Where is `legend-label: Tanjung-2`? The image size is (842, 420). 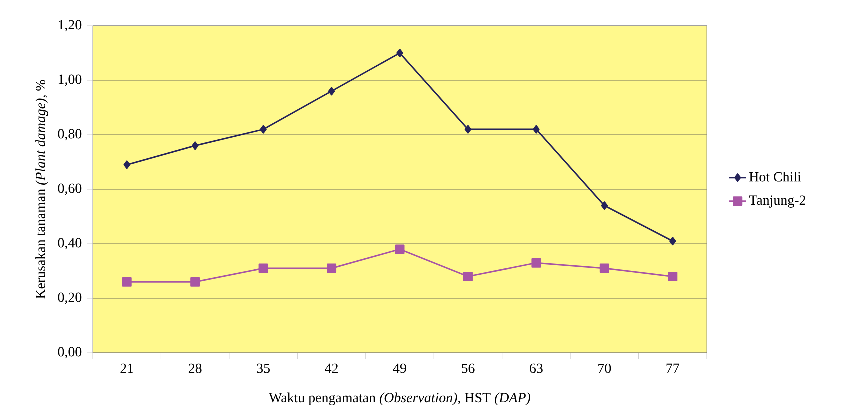
legend-label: Tanjung-2 is located at coordinates (777, 202).